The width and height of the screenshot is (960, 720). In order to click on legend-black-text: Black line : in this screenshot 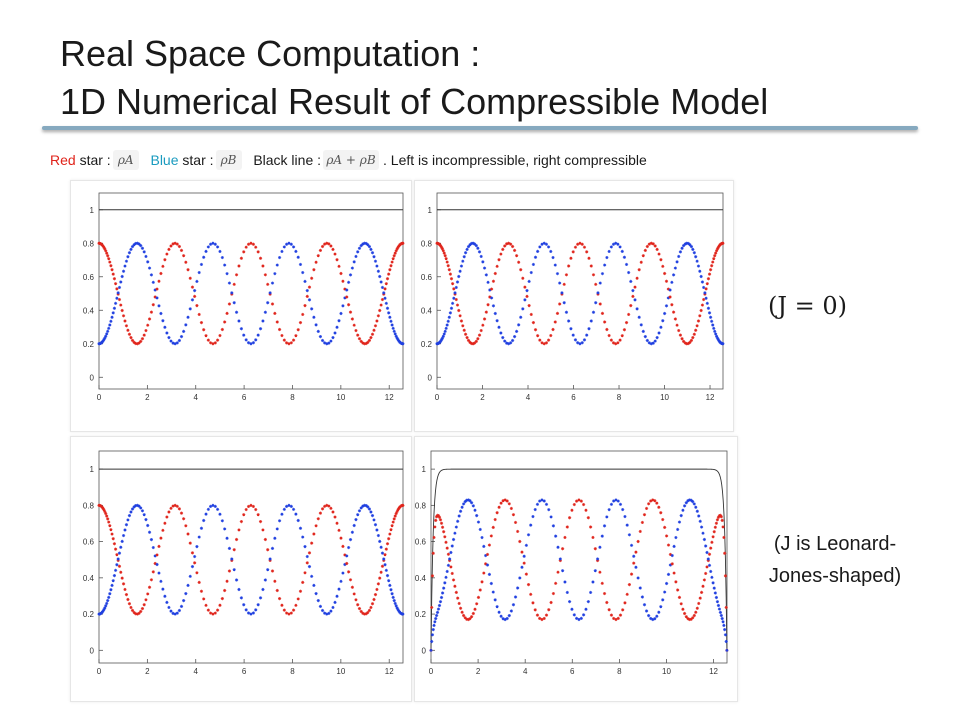, I will do `click(287, 160)`.